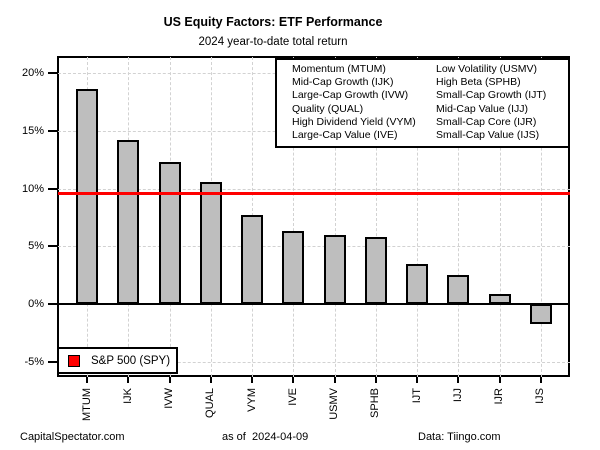  I want to click on x-tick-label: QUAL, so click(210, 403).